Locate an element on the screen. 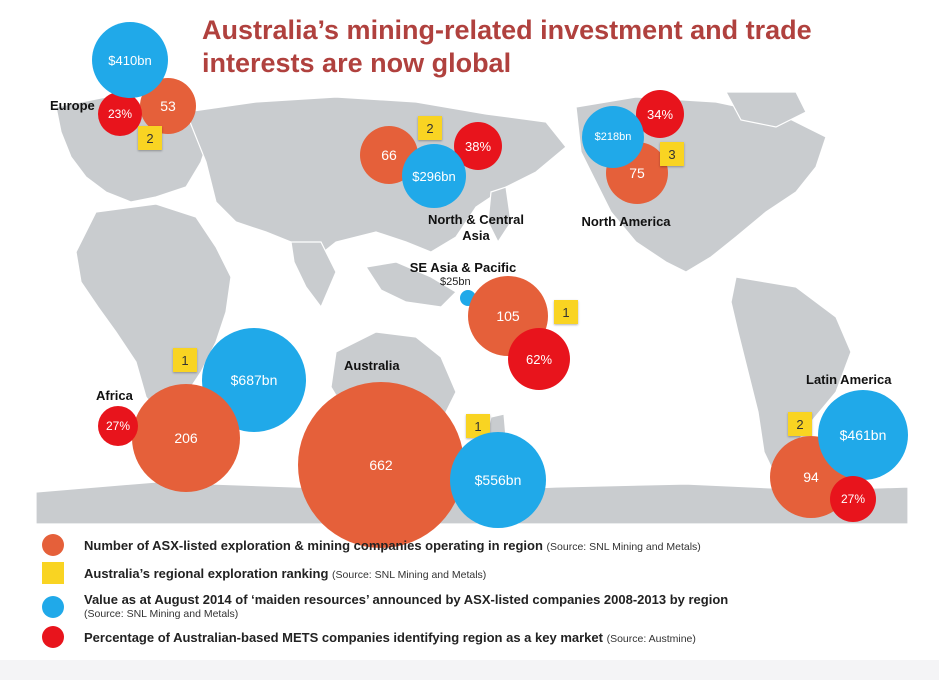  legend-rank-source: (Source: SNL Mining and Metals) is located at coordinates (409, 575).